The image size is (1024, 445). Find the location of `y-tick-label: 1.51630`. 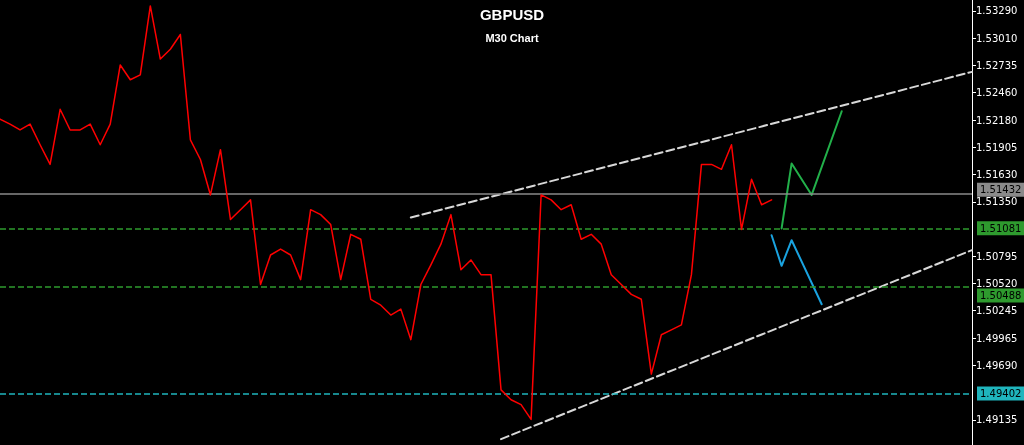

y-tick-label: 1.51630 is located at coordinates (997, 174).